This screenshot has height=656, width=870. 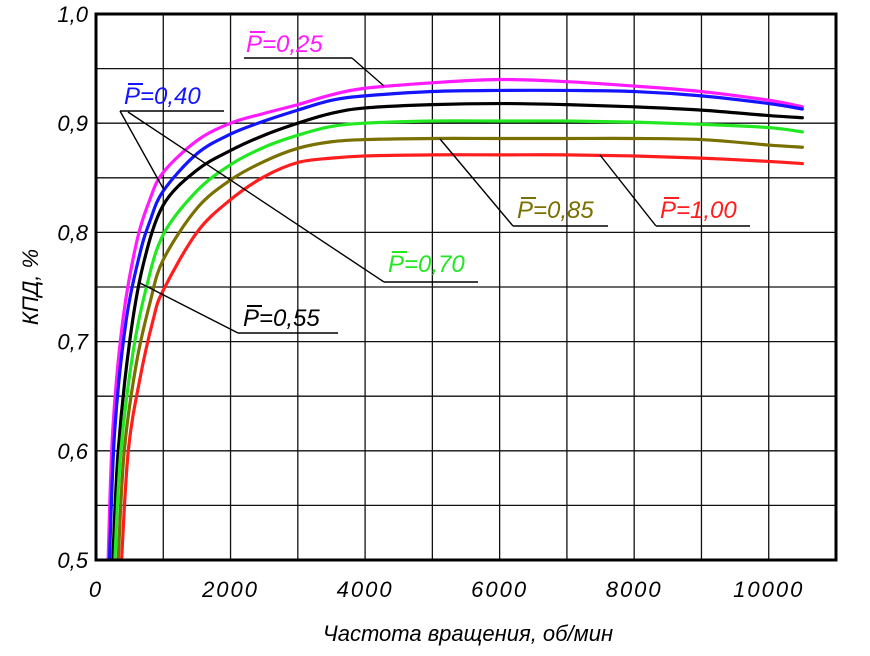 What do you see at coordinates (499, 589) in the screenshot?
I see `x-tick-label: 6000` at bounding box center [499, 589].